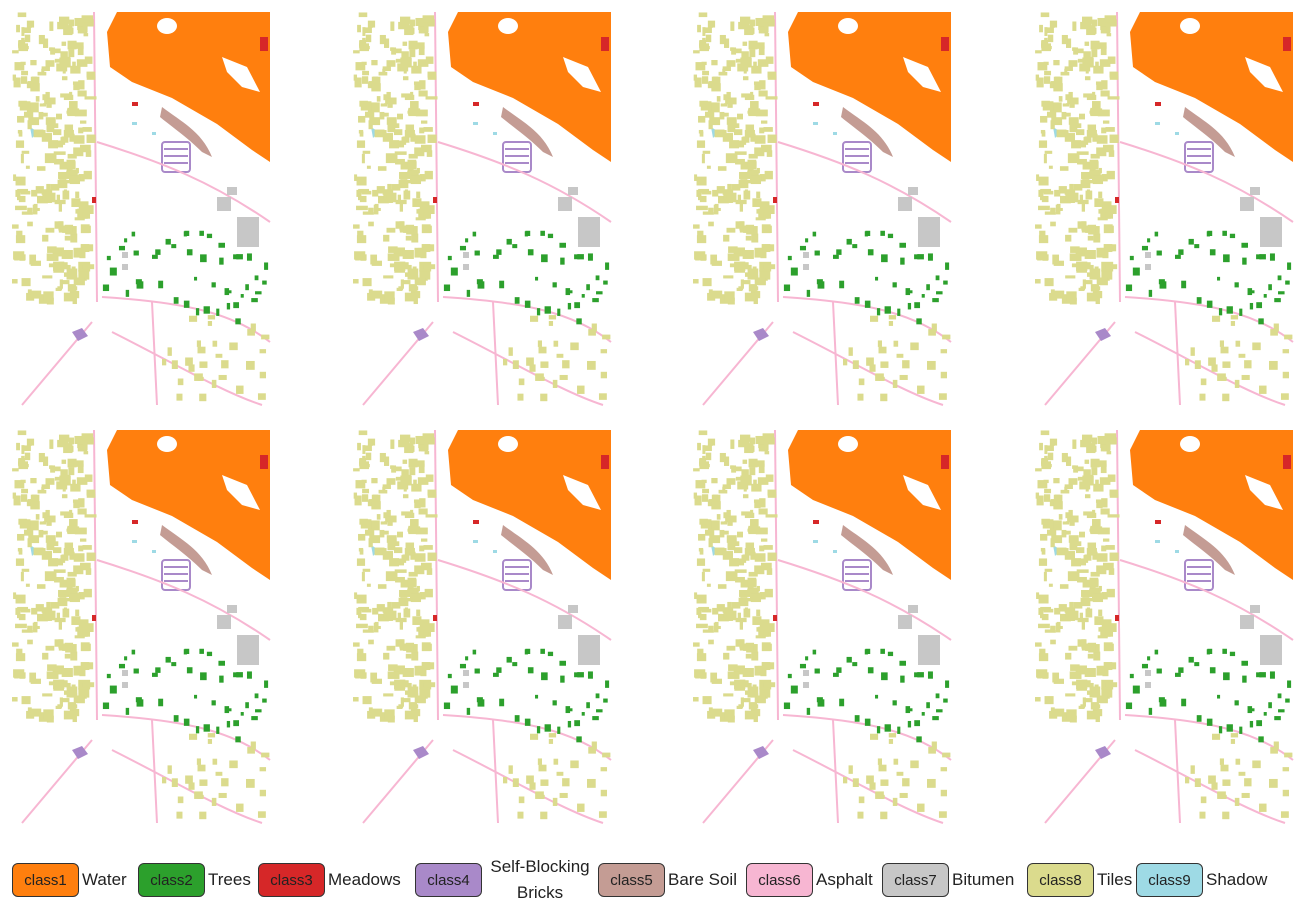 This screenshot has height=913, width=1303. I want to click on legend-item: class5 Bare Soil, so click(667, 880).